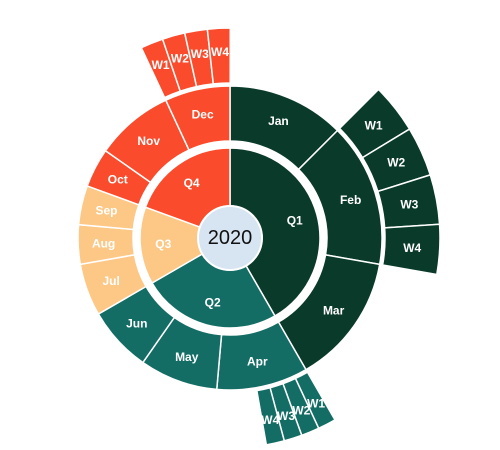 Image resolution: width=500 pixels, height=450 pixels. Describe the element at coordinates (350, 200) in the screenshot. I see `label-feb: Feb` at that location.